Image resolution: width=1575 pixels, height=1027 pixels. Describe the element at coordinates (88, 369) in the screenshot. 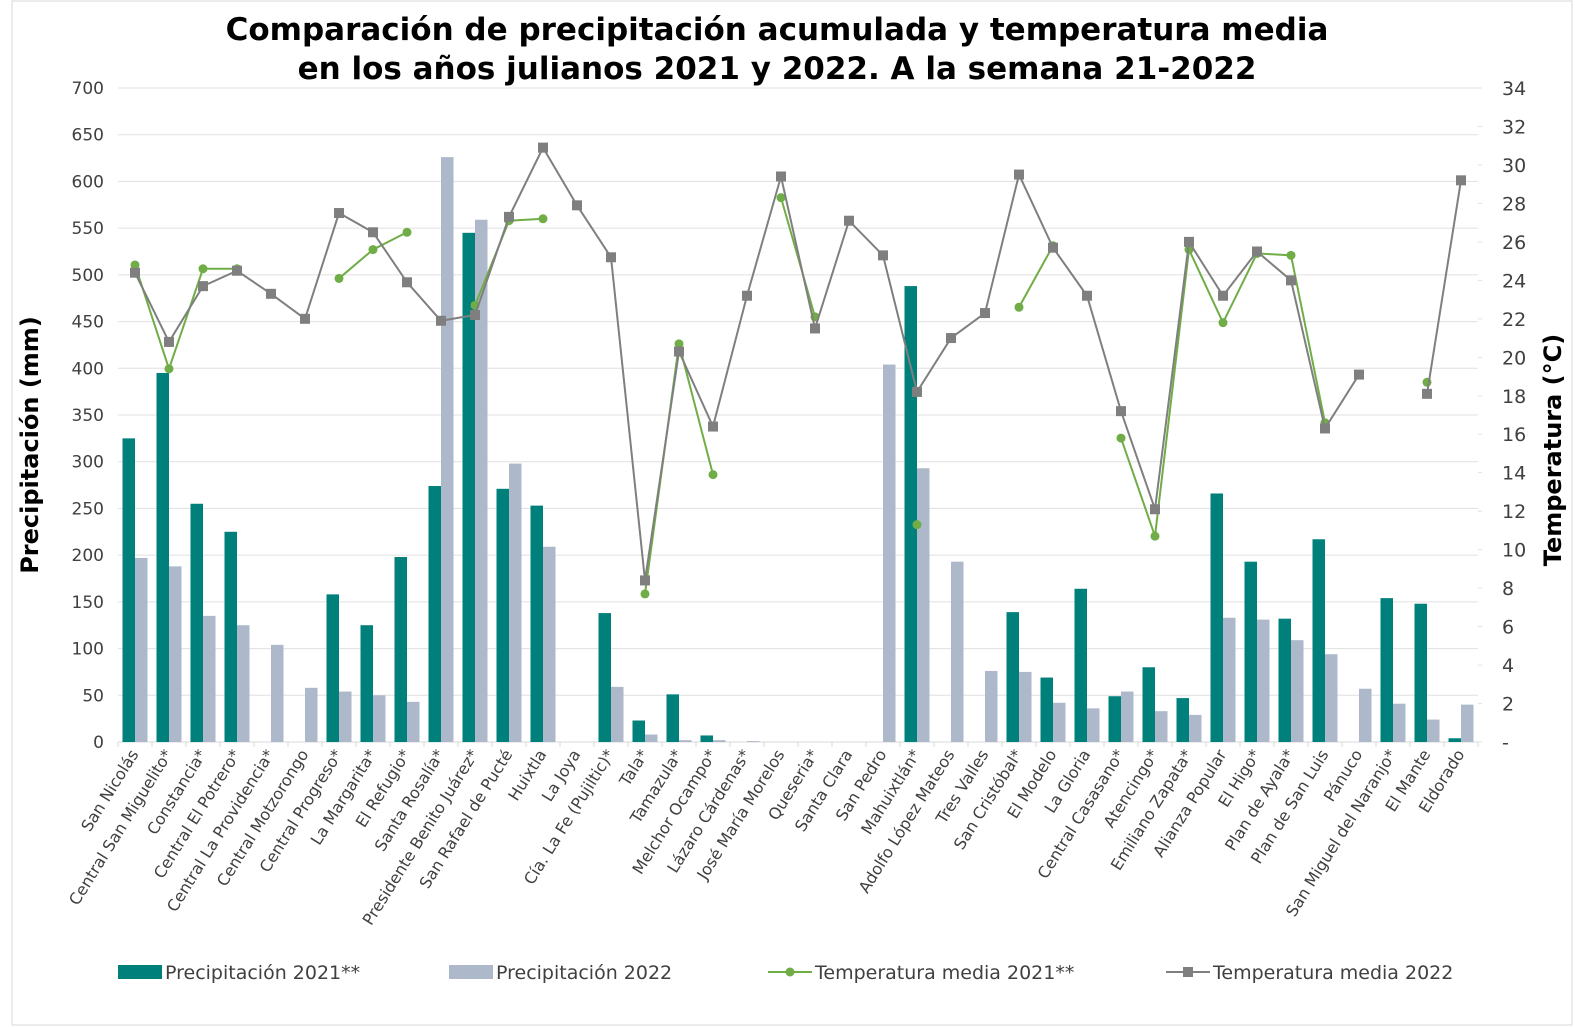

I see `y-tick-label: 400` at that location.